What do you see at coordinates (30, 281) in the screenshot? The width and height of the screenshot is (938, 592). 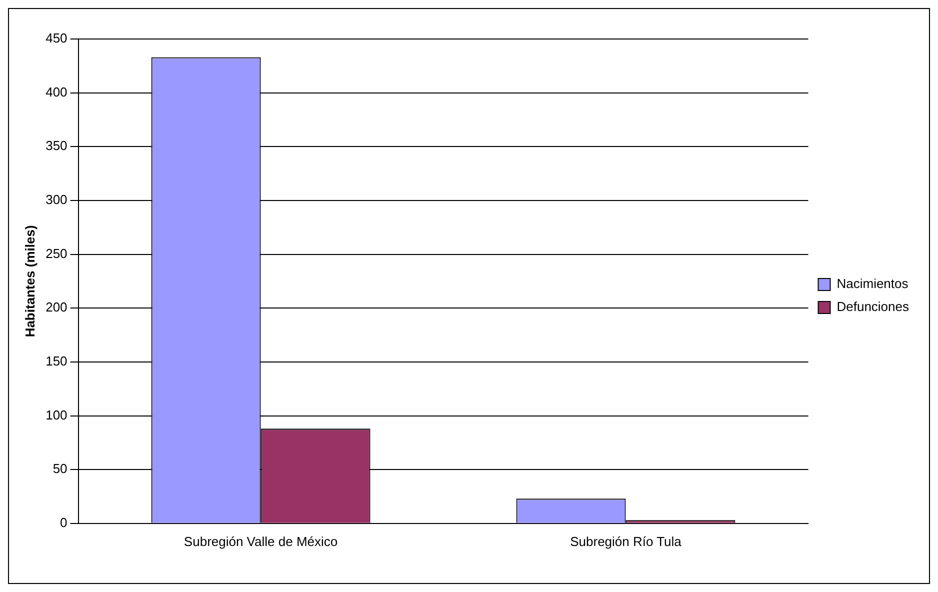 I see `y-axis-title: Habitantes (miles)` at bounding box center [30, 281].